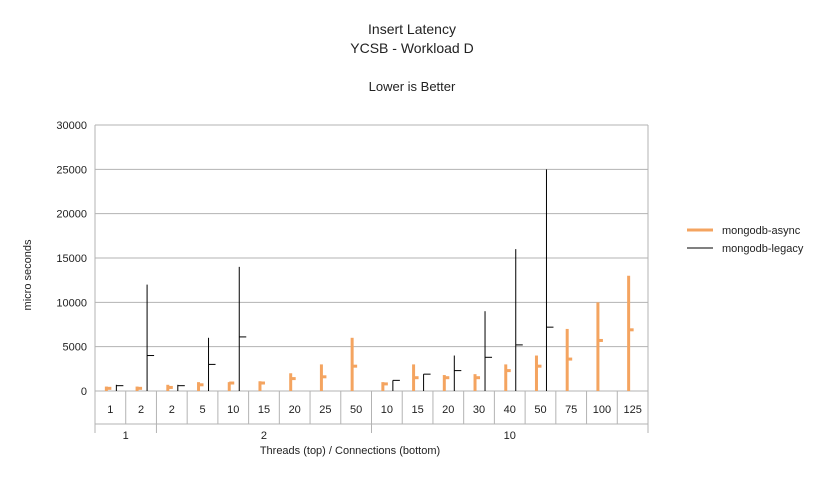 Image resolution: width=825 pixels, height=478 pixels. I want to click on x-tick-label: 30, so click(479, 410).